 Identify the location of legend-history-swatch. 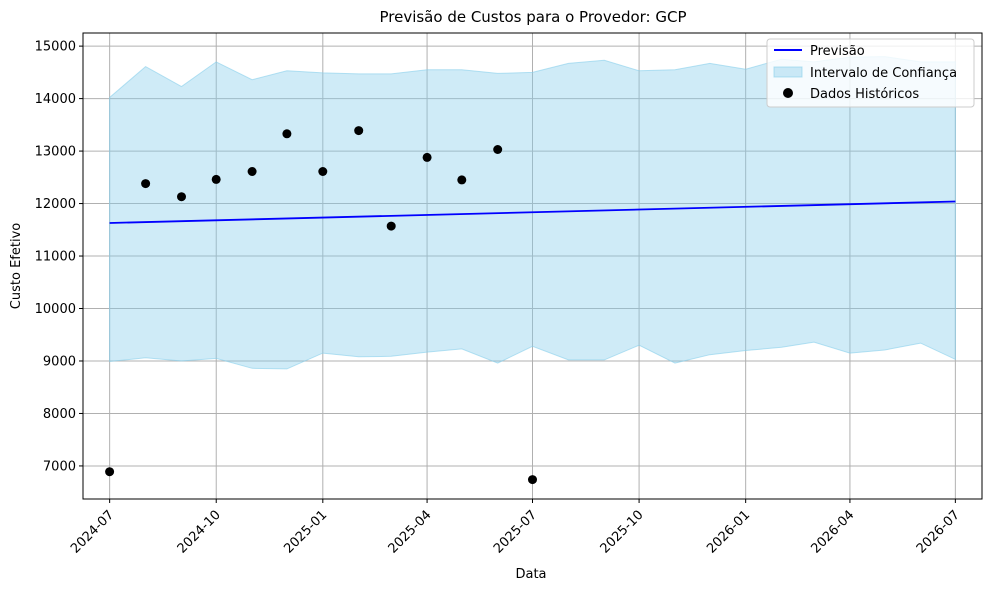
(788, 93).